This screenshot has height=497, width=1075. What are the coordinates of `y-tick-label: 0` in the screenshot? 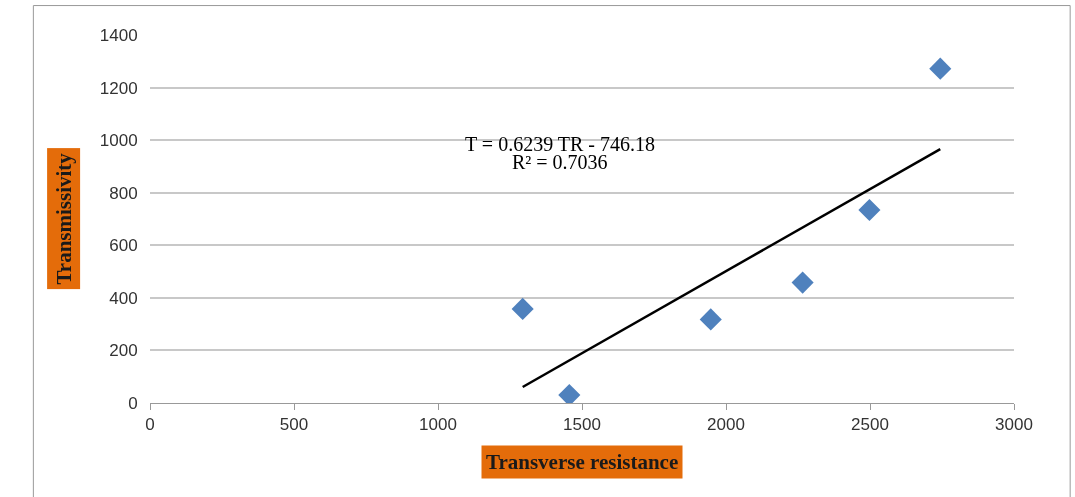 It's located at (133, 403).